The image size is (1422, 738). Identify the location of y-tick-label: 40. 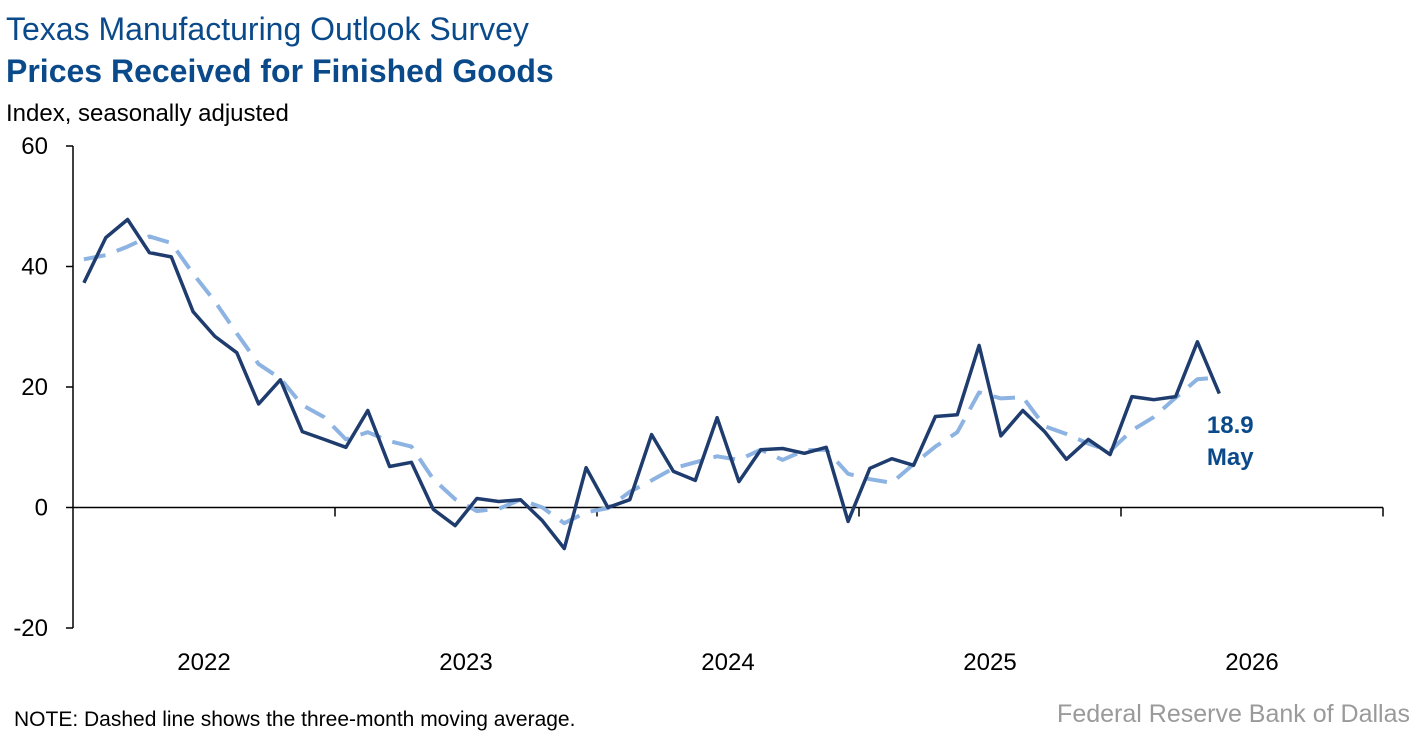
(34, 267).